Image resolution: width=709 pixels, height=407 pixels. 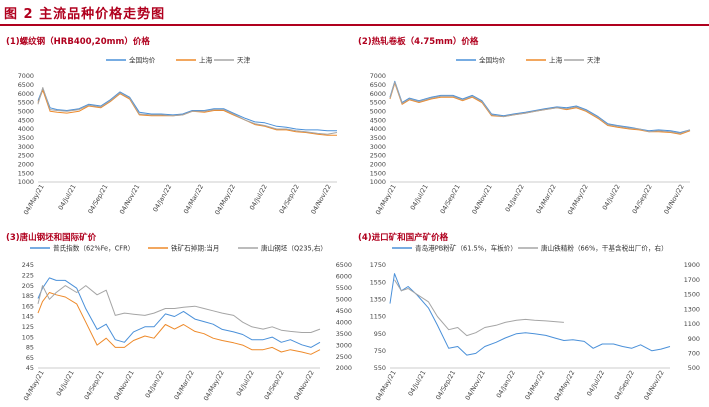 What do you see at coordinates (403, 238) in the screenshot?
I see `panel-4-title: (4)进口矿和国产矿价格` at bounding box center [403, 238].